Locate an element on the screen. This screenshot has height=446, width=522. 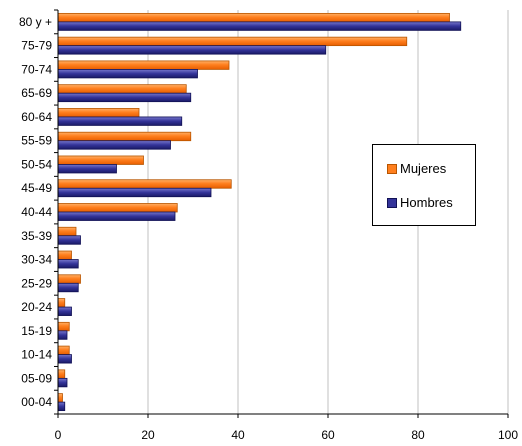
legend-label-hombres: Hombres is located at coordinates (426, 202).